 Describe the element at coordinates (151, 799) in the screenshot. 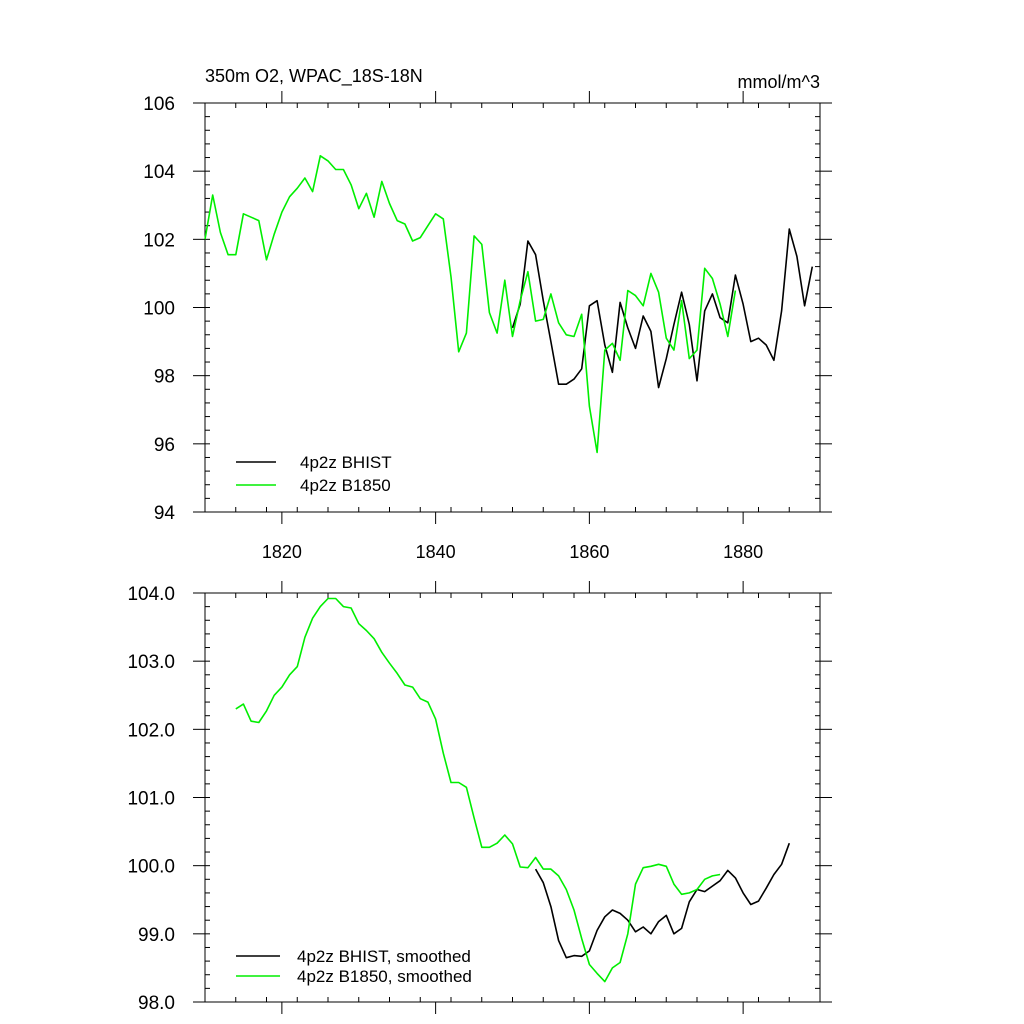

I see `y-tick-label: 101.0` at that location.